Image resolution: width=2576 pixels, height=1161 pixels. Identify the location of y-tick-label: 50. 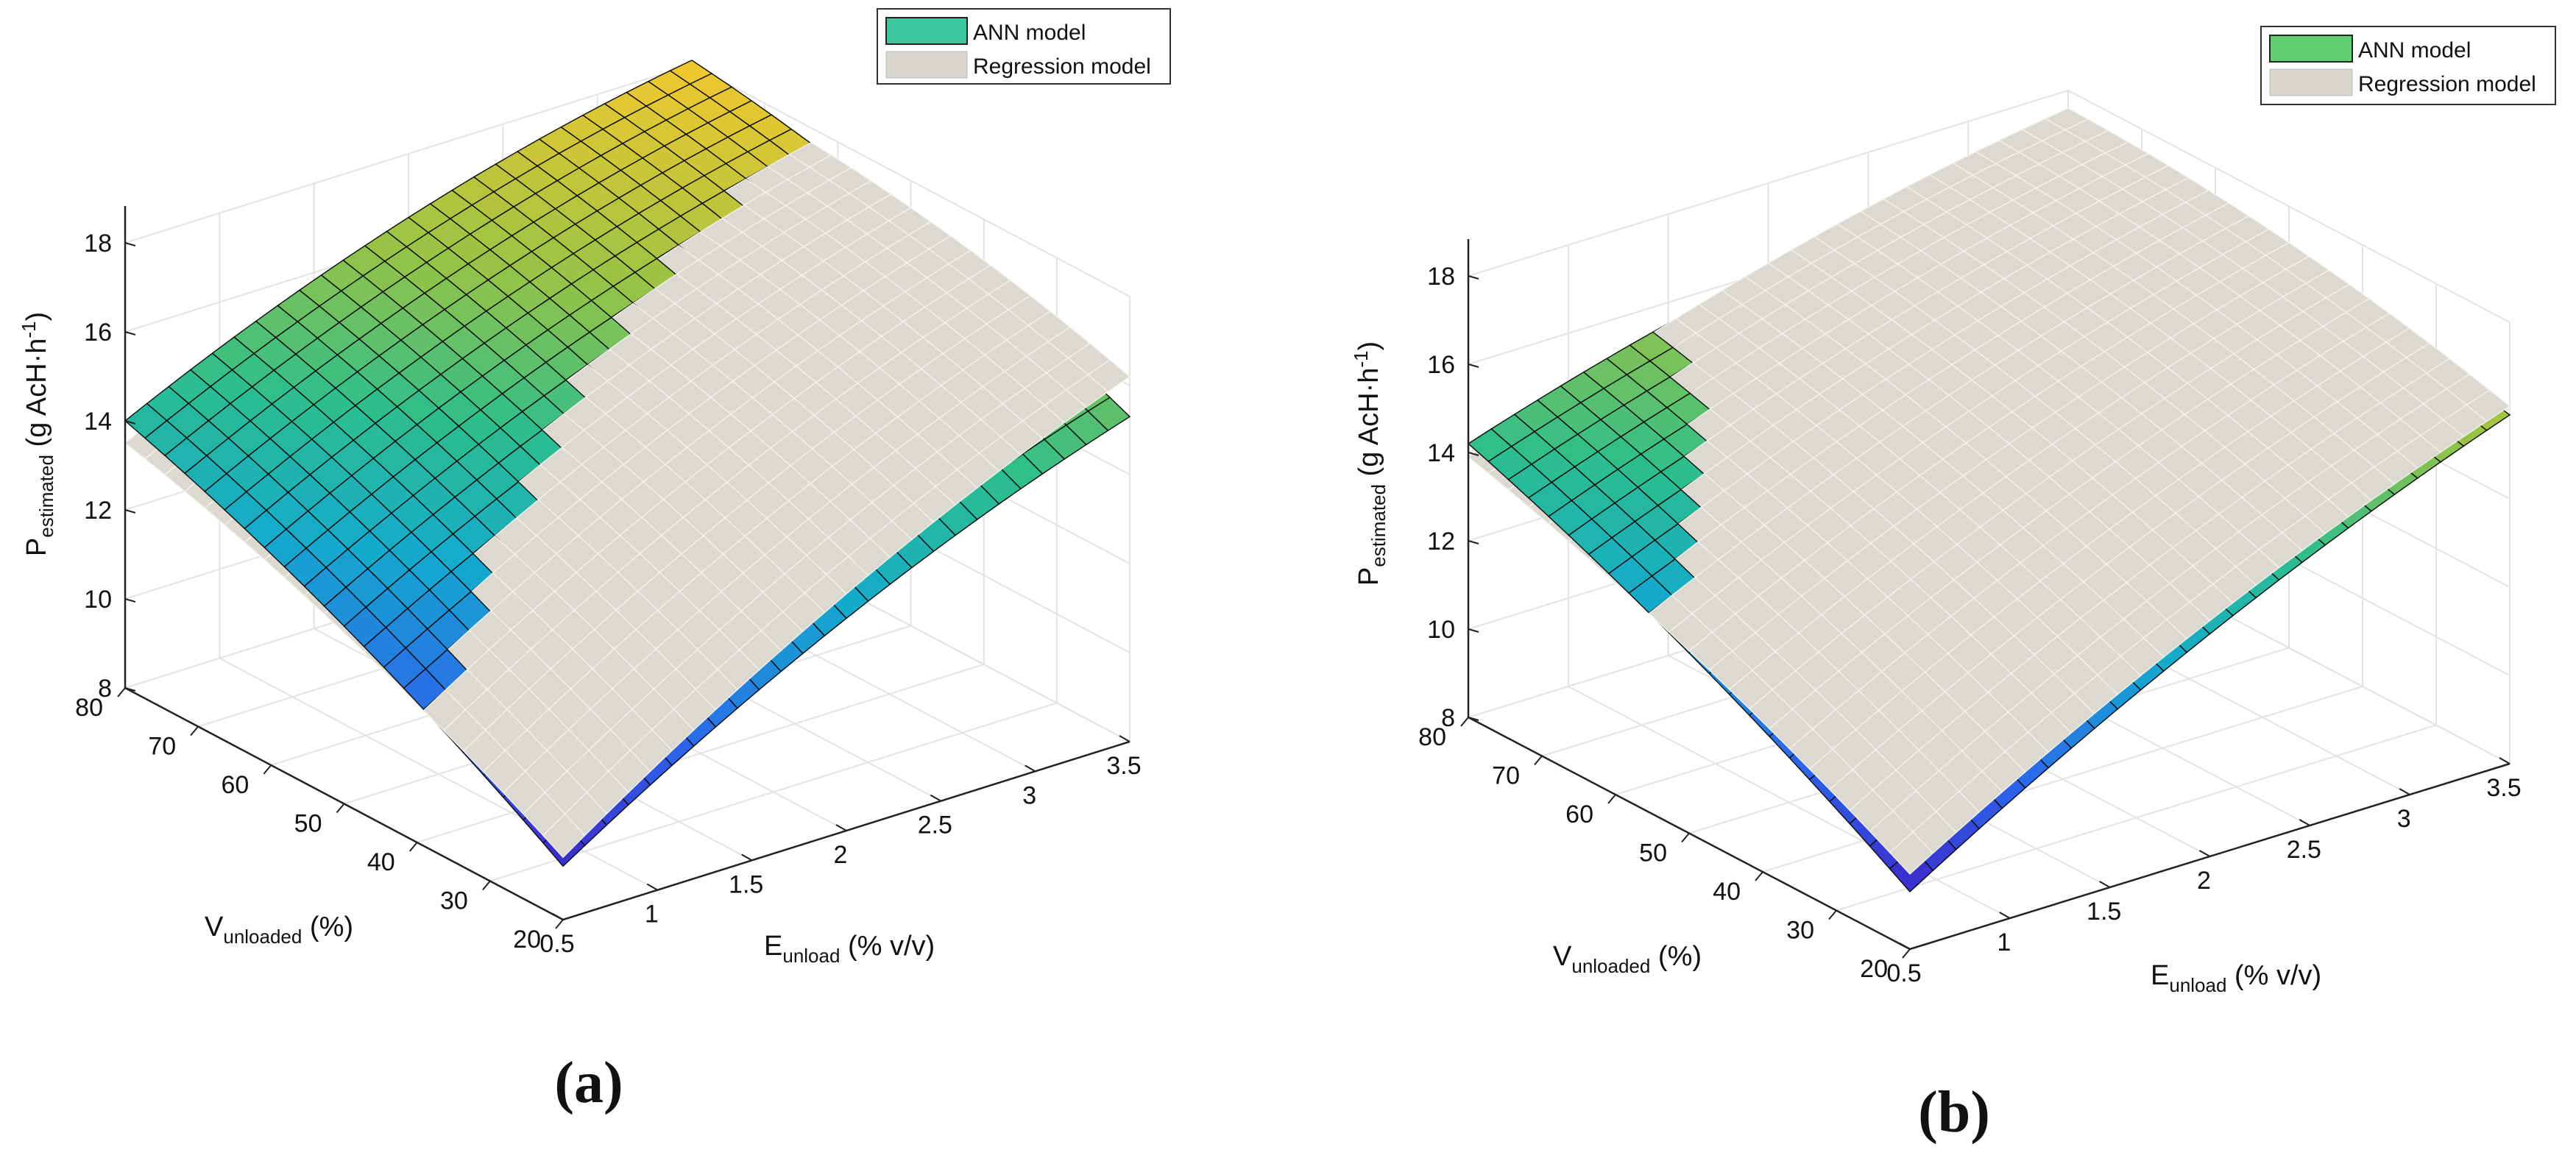
(308, 824).